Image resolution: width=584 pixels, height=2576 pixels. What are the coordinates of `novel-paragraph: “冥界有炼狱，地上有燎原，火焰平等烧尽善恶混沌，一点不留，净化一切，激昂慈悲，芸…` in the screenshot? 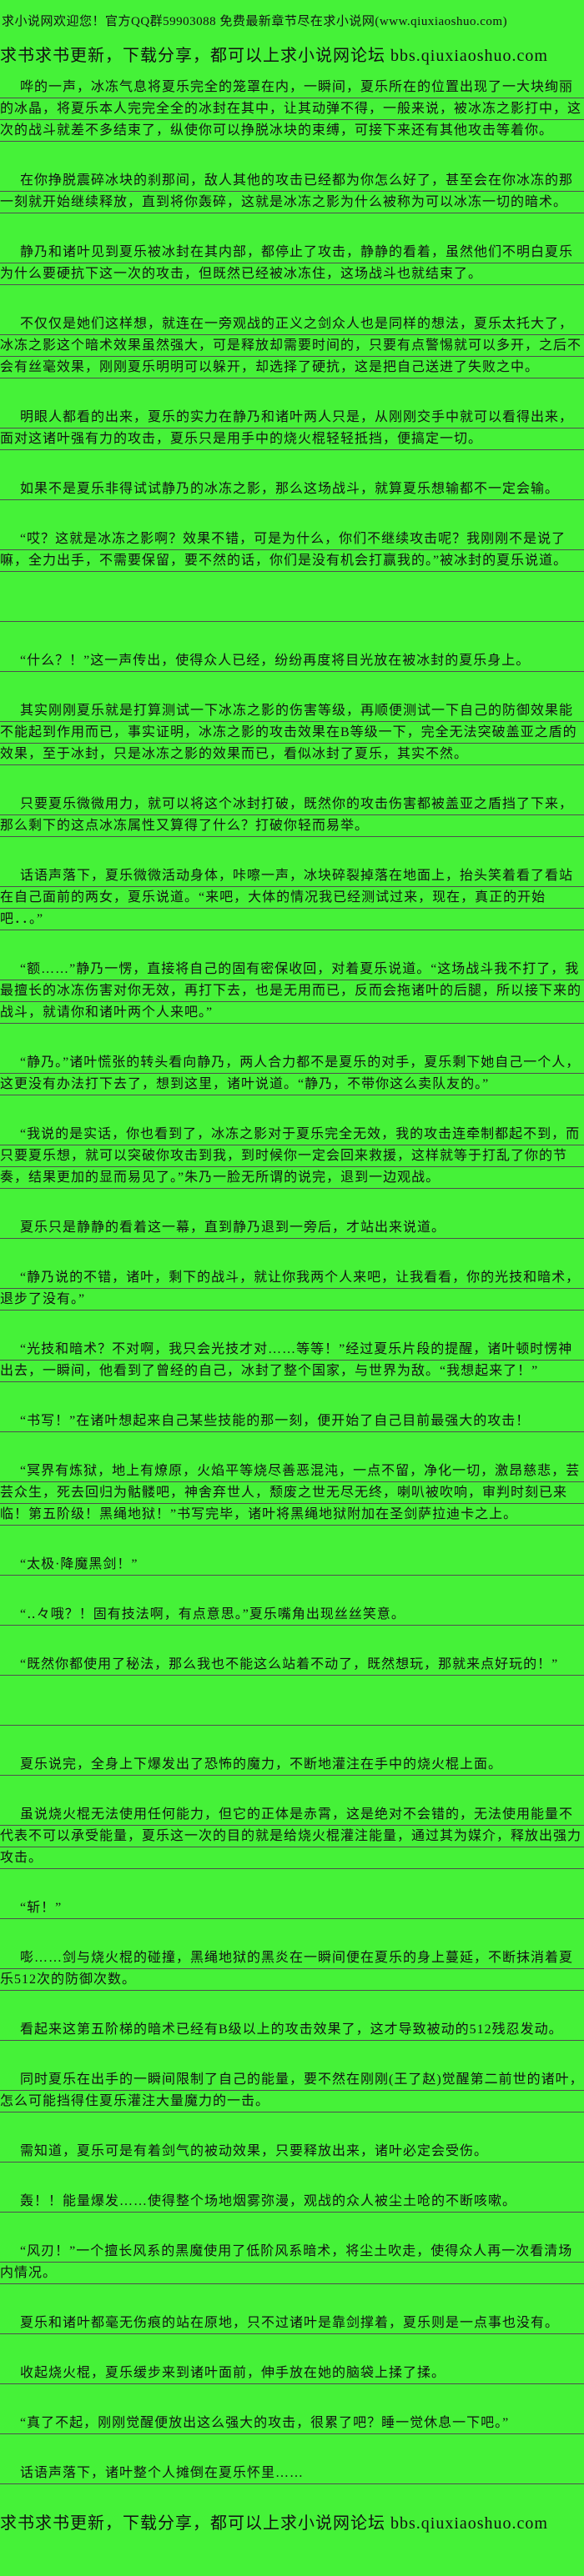 It's located at (292, 1493).